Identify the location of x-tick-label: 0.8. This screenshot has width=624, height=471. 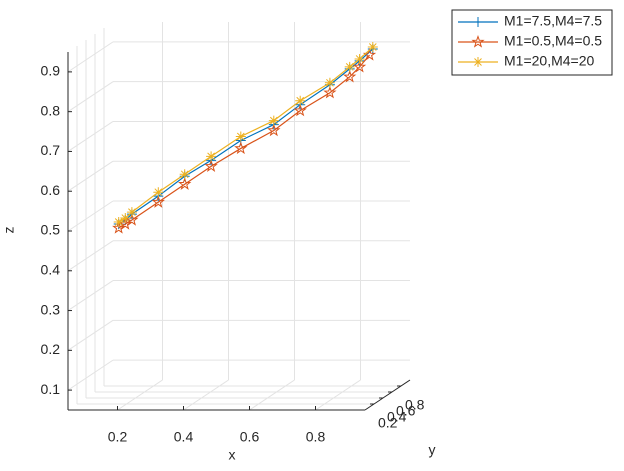
(316, 437).